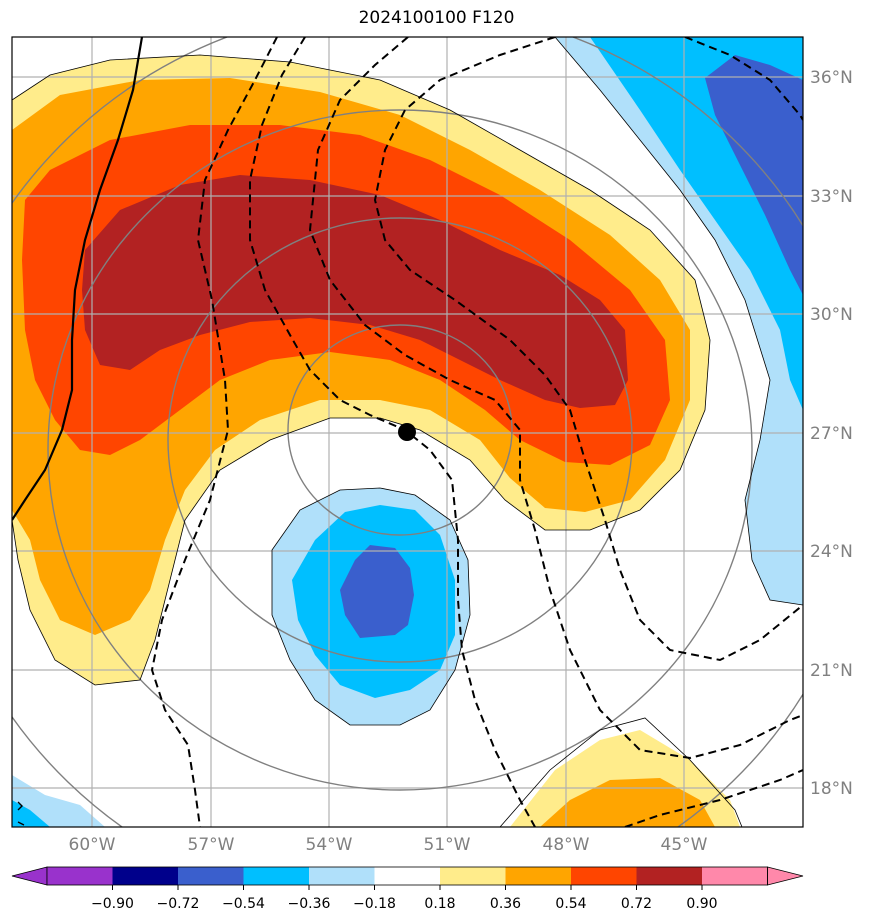  I want to click on solid-contour, so click(78, 279).